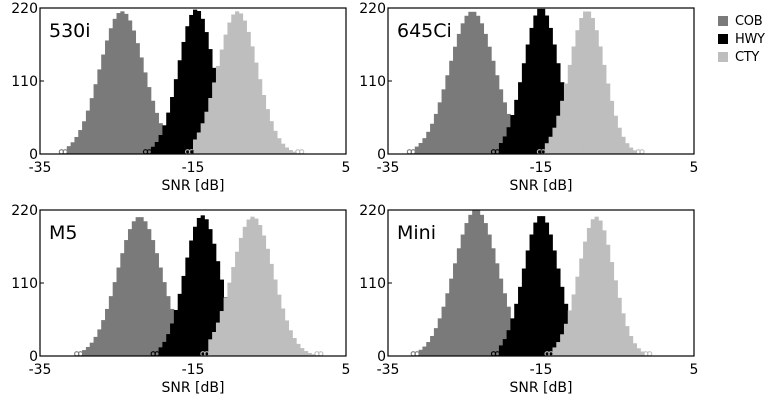 The width and height of the screenshot is (776, 402). I want to click on x-tick-label: -15, so click(541, 168).